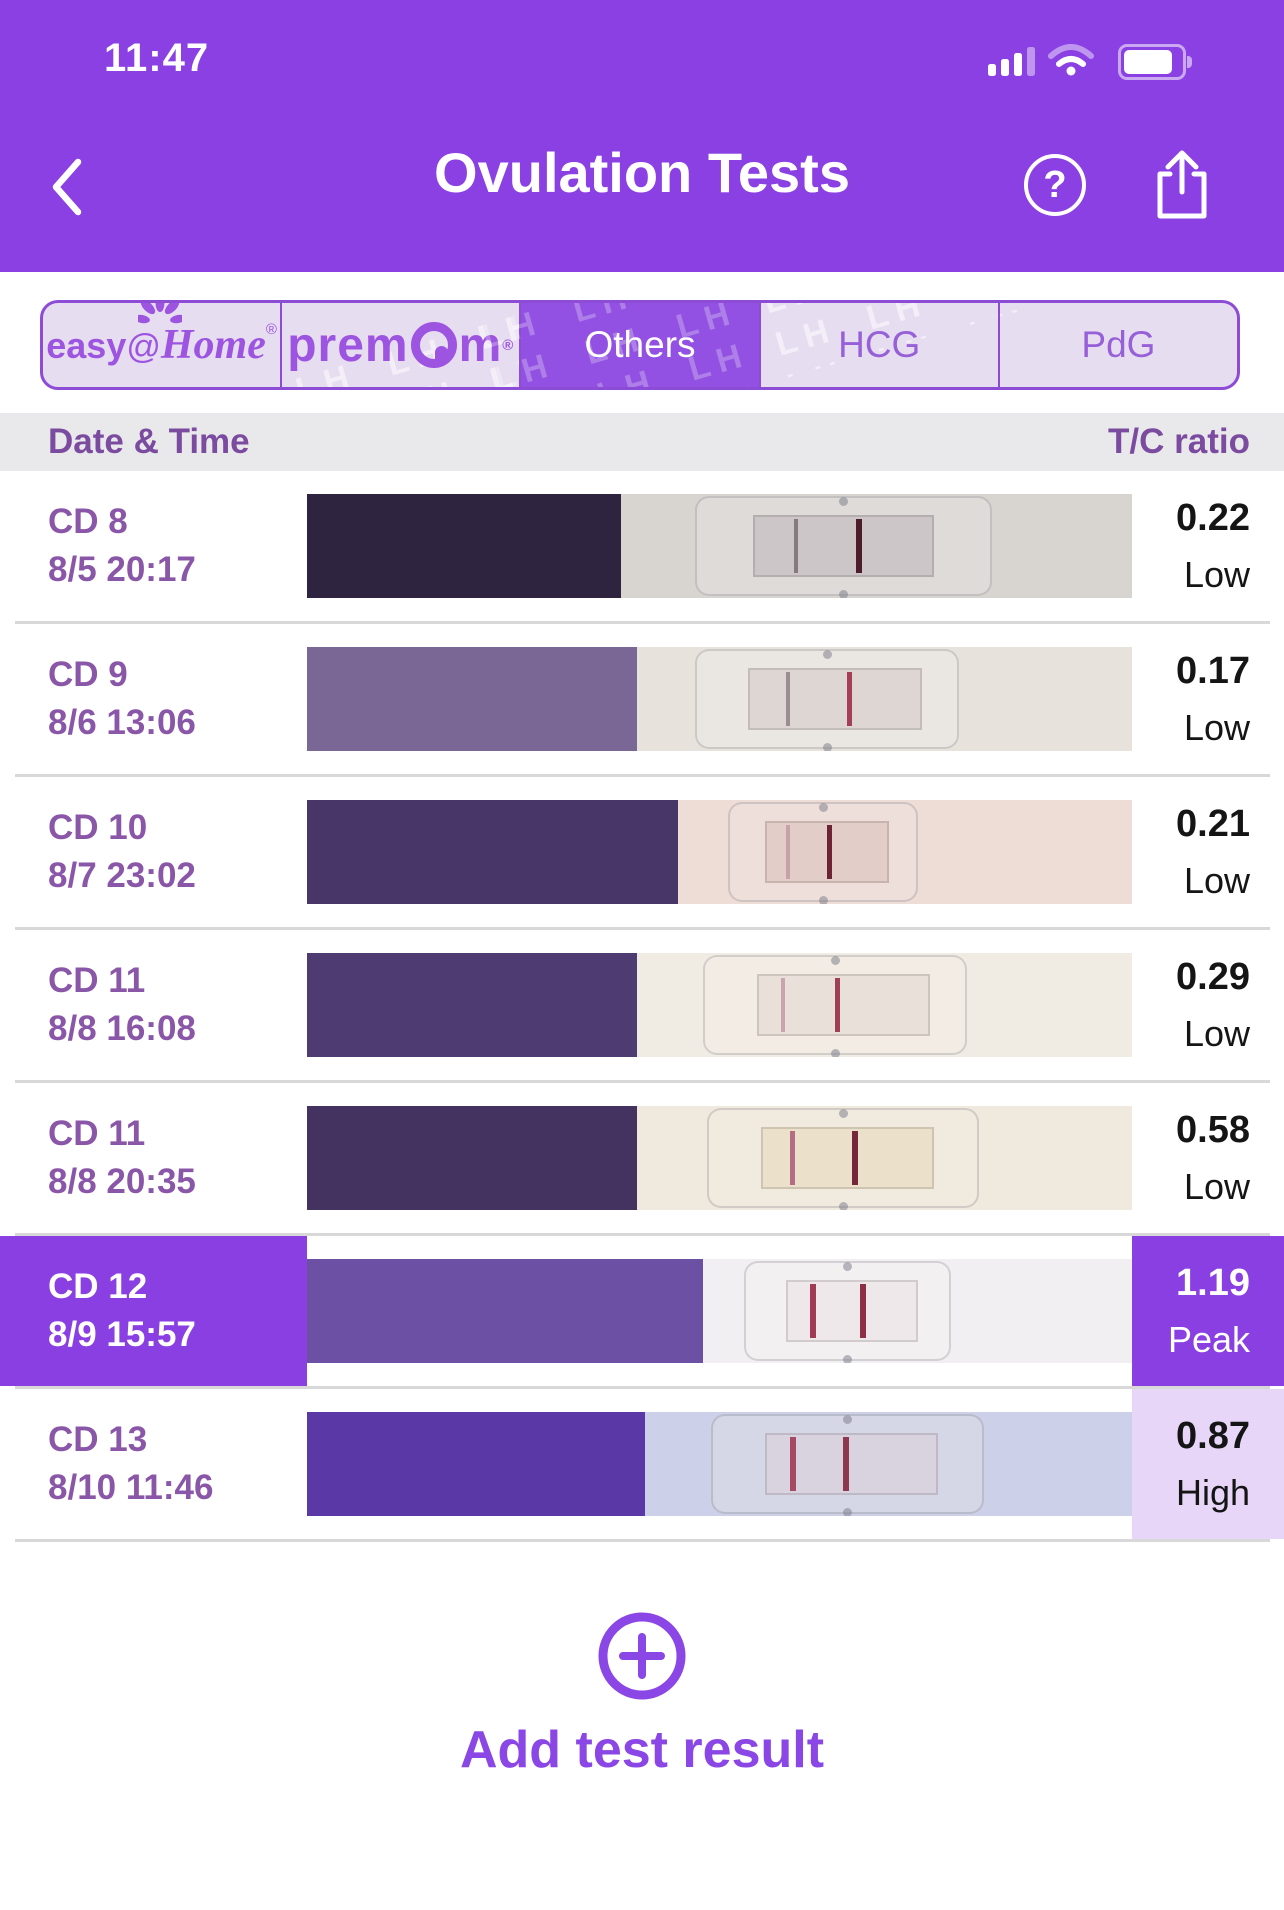 This screenshot has width=1284, height=1910. I want to click on test-result-row: CD 12 8/9 15:57 1.19 Peak, so click(642, 1311).